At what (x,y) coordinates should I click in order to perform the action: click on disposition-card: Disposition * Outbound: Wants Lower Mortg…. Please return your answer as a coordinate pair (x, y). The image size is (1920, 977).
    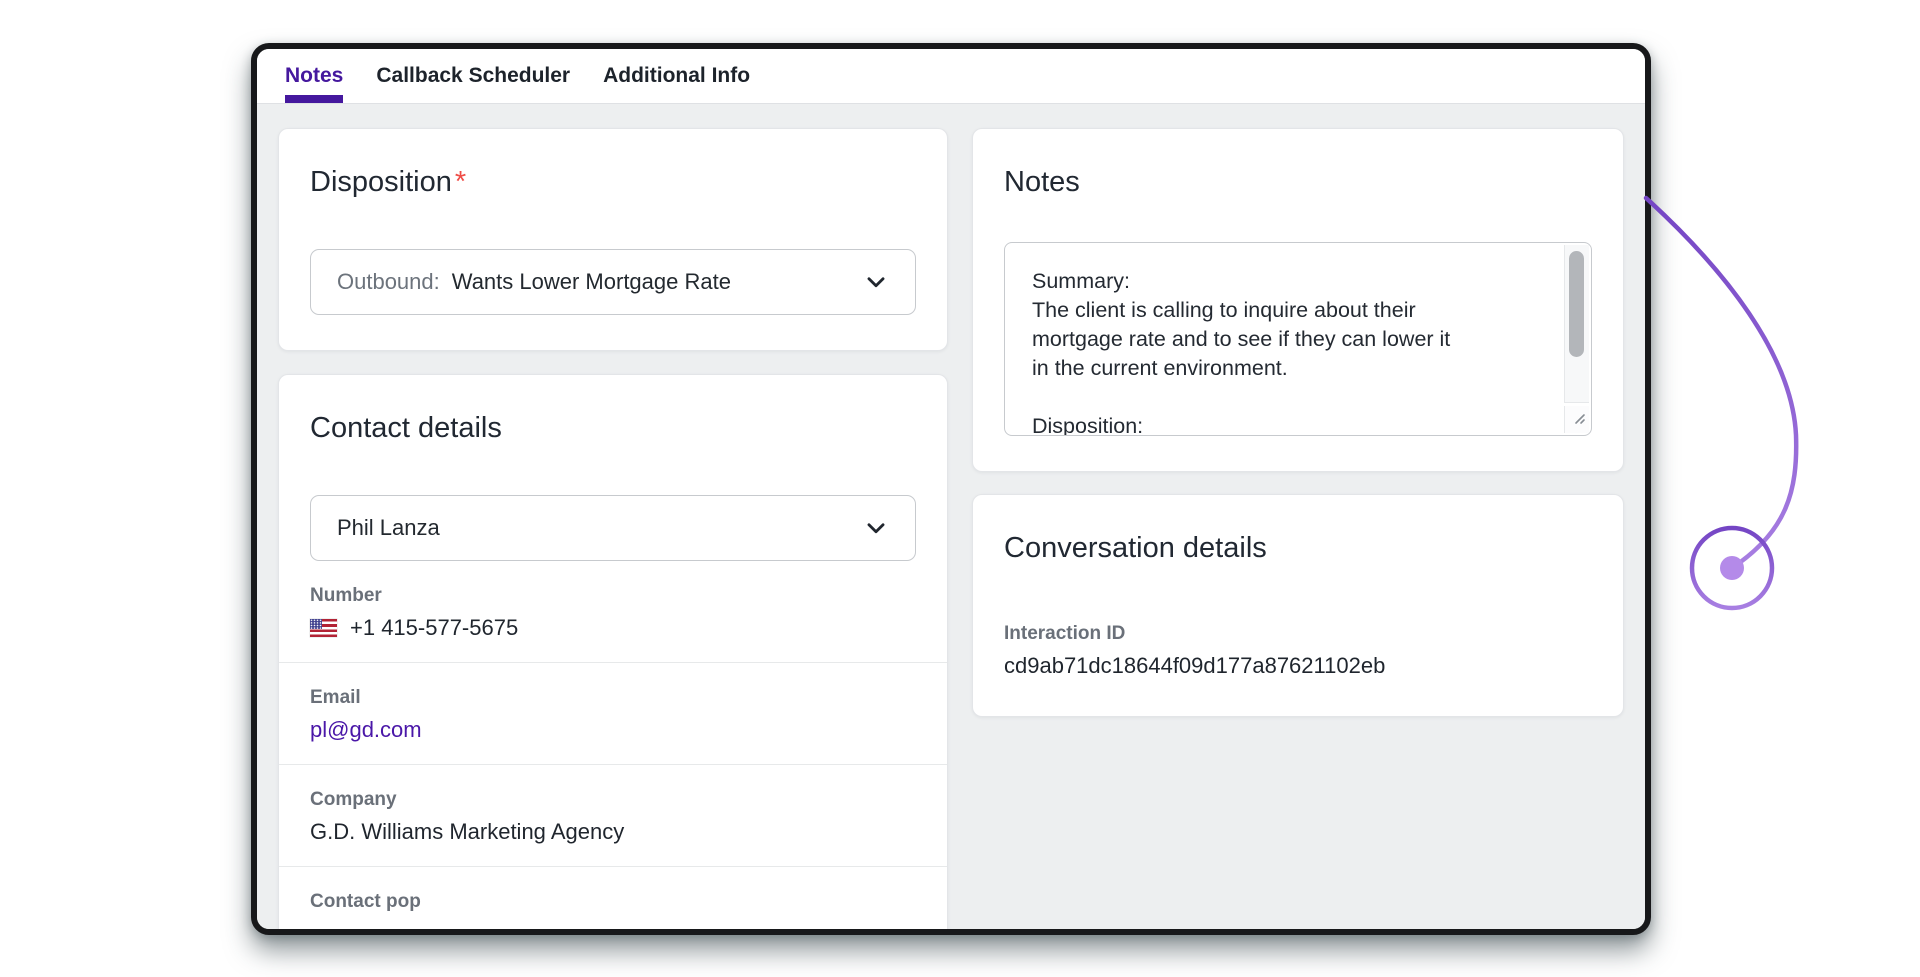
    Looking at the image, I should click on (613, 239).